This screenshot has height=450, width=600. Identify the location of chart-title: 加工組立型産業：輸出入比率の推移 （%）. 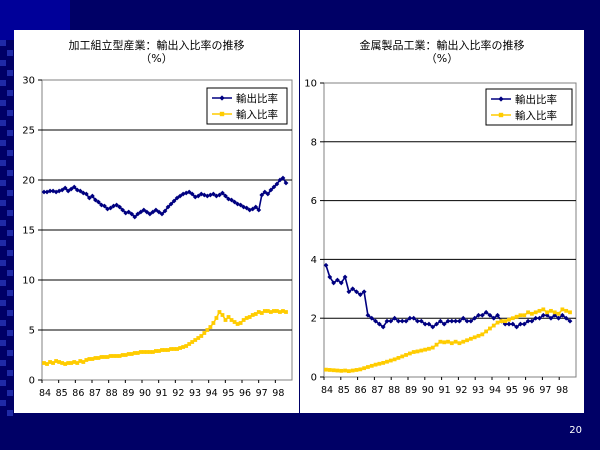
(156, 52).